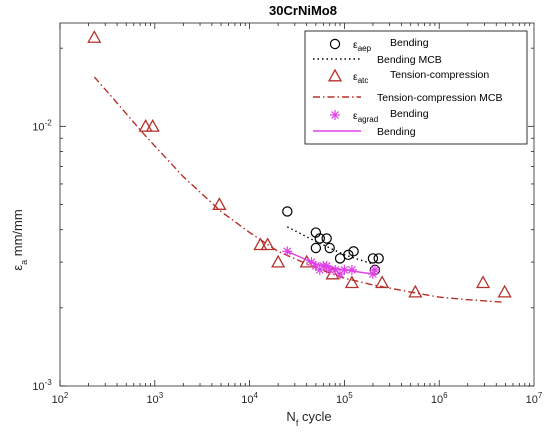 This screenshot has height=438, width=550. I want to click on x-tick-label: 10³, so click(154, 398).